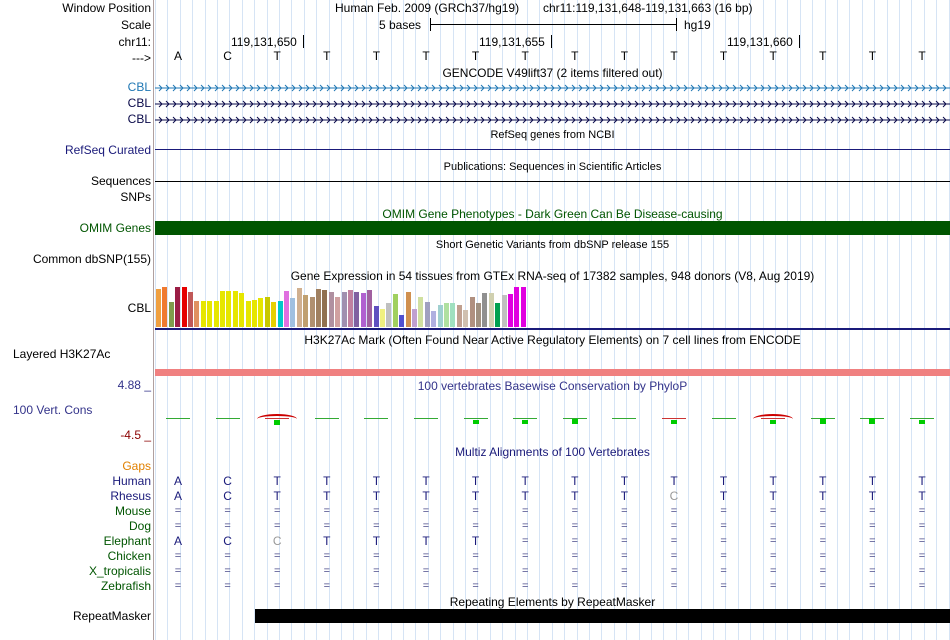  I want to click on repeatmasker-label: RepeatMasker, so click(111, 616).